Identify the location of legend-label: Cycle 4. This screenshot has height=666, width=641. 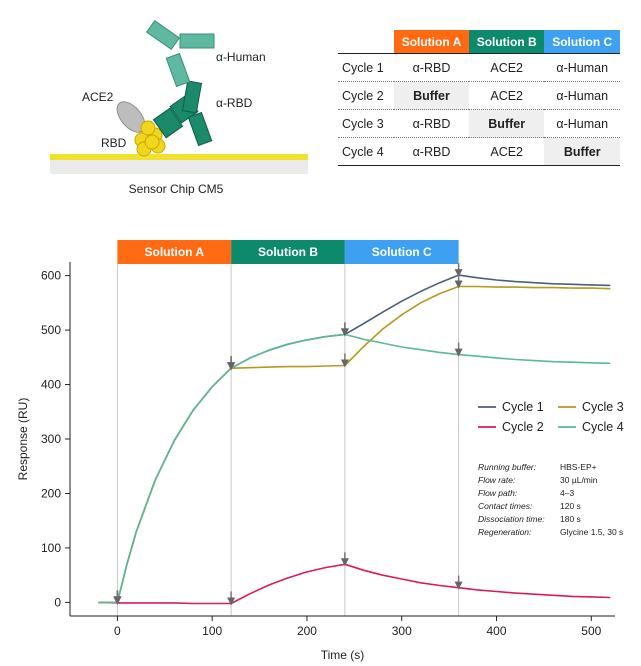
(603, 427).